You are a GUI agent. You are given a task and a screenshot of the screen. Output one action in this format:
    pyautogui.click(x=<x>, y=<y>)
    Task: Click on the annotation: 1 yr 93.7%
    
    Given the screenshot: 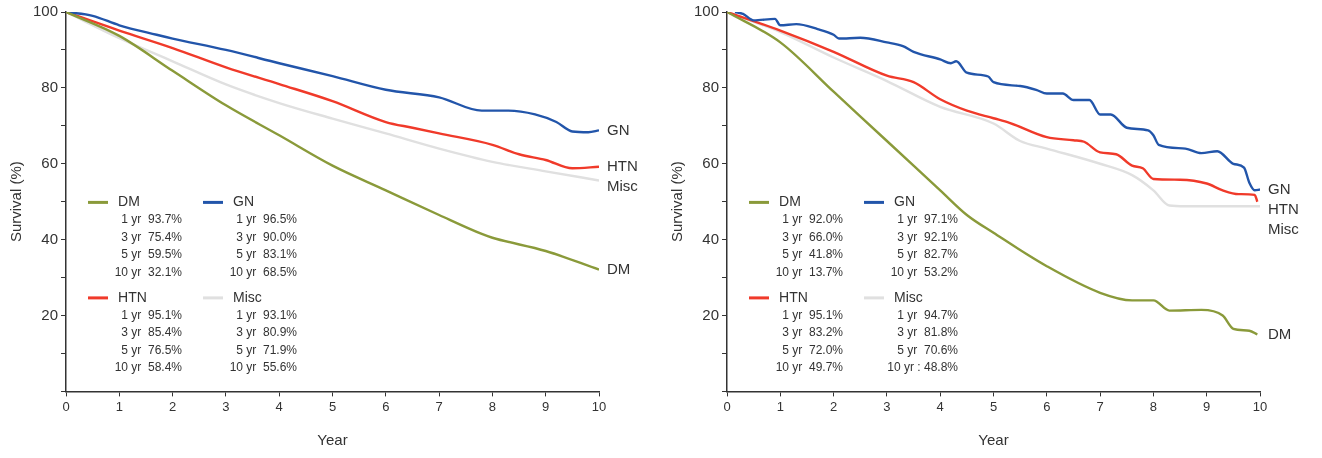 What is the action you would take?
    pyautogui.click(x=152, y=219)
    